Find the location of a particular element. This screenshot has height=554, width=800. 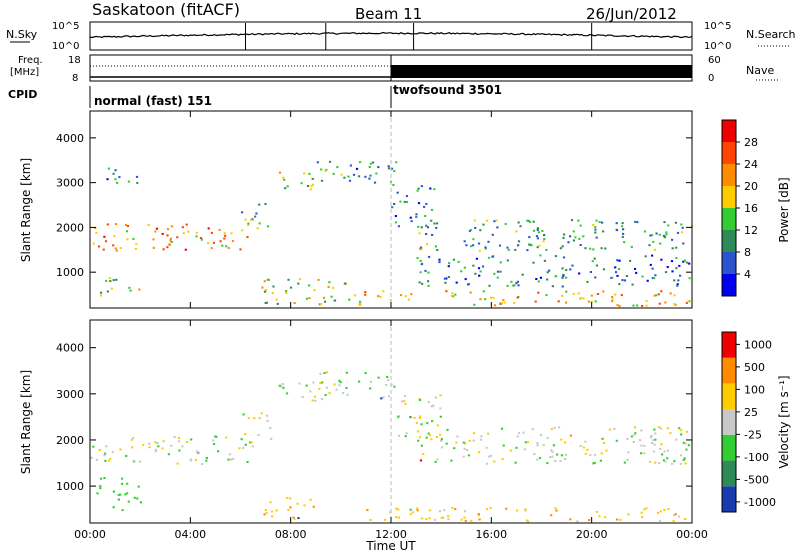

range-tick-label: 3000 is located at coordinates (70, 183).